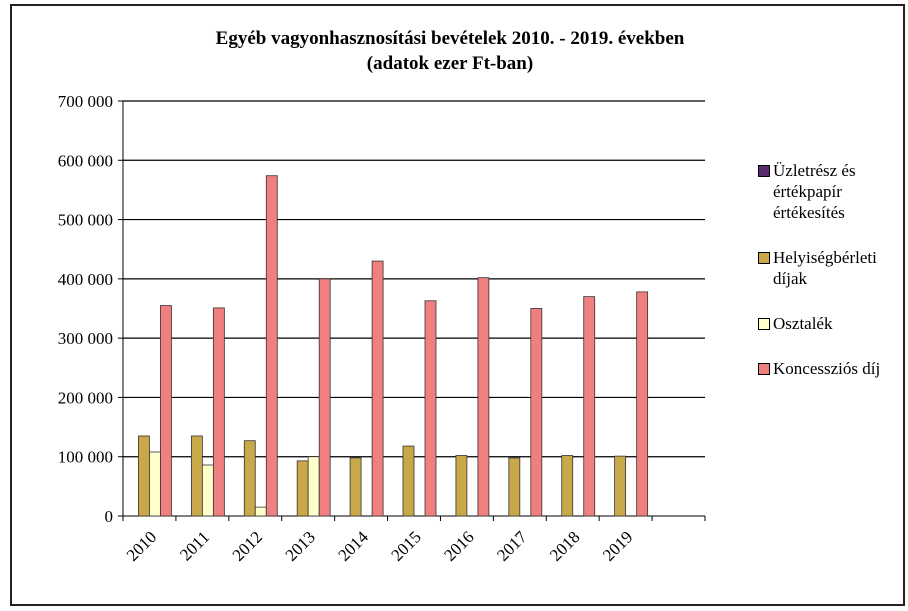  I want to click on legend-item: Osztalék, so click(833, 323).